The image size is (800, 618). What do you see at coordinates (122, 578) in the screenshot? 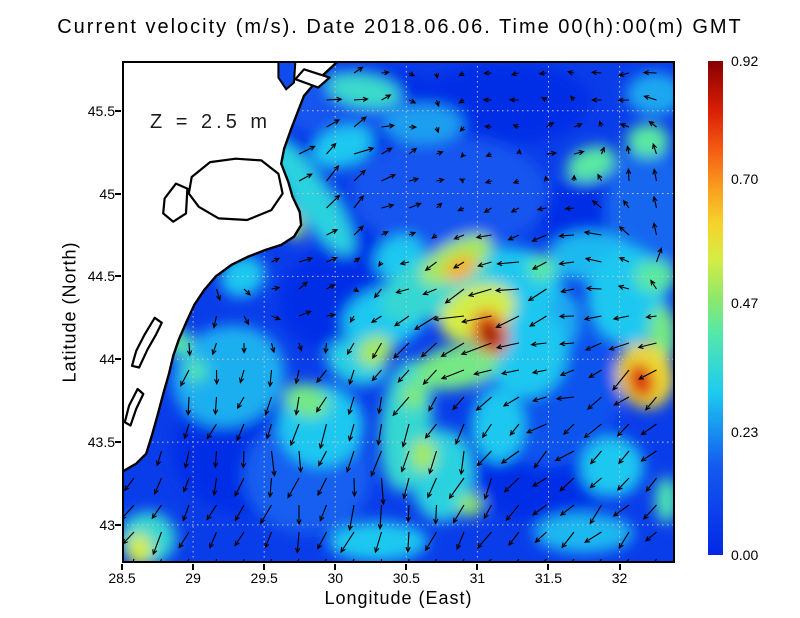
I see `x-tick-label: 28.5` at bounding box center [122, 578].